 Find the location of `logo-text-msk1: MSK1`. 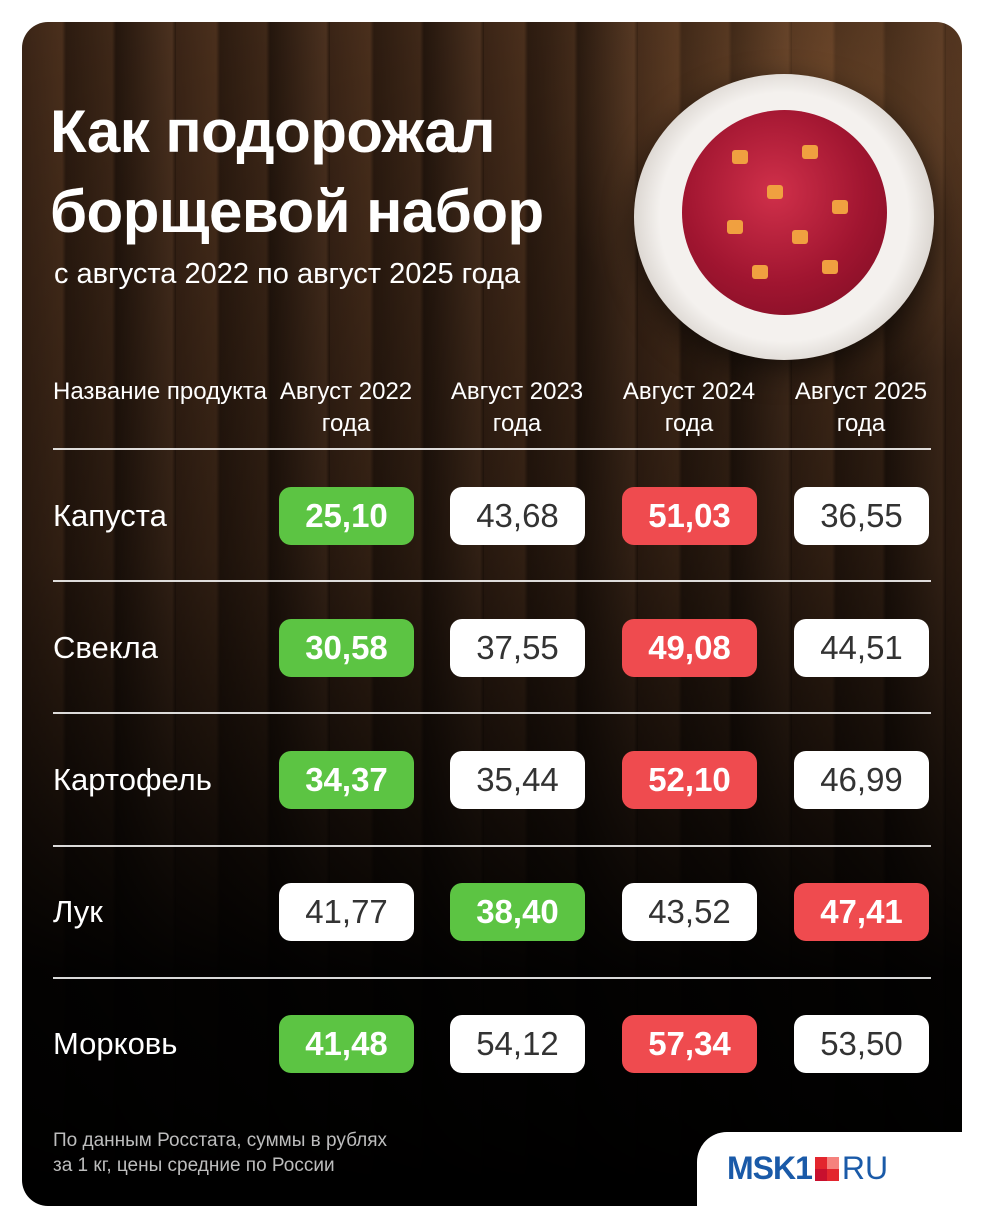

logo-text-msk1: MSK1 is located at coordinates (770, 1168).